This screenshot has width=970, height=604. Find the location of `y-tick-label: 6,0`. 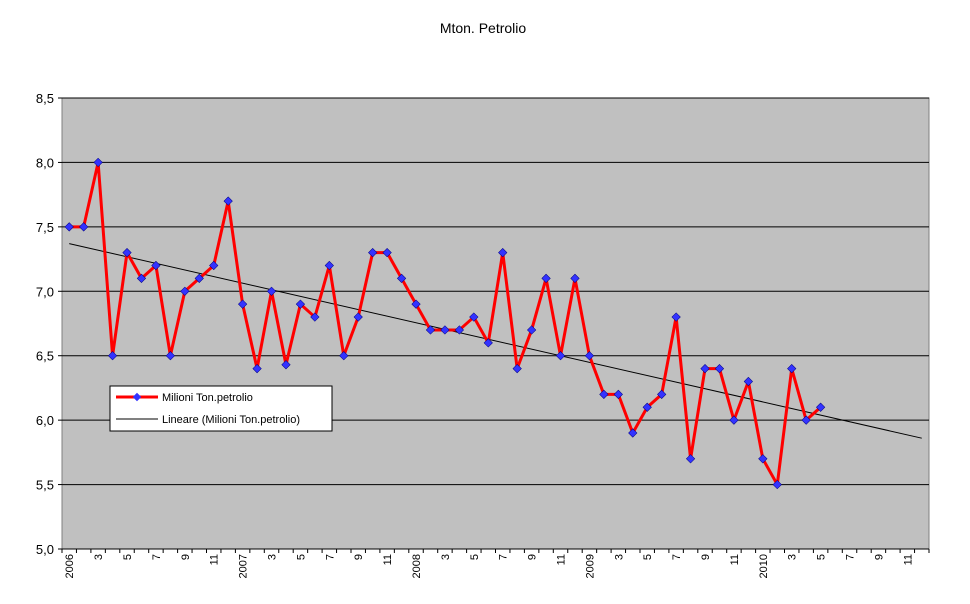

y-tick-label: 6,0 is located at coordinates (45, 420).